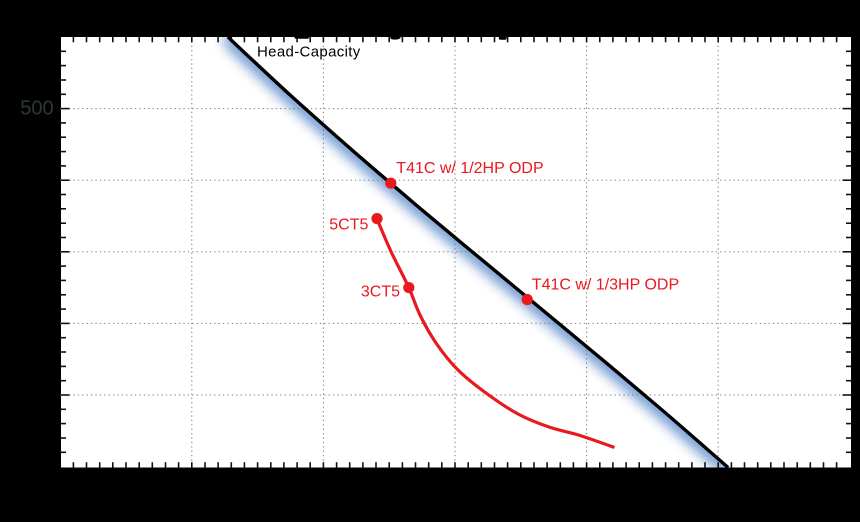 The height and width of the screenshot is (522, 860). I want to click on svg-text: T41C w/ 1/3HP ODP, so click(605, 285).